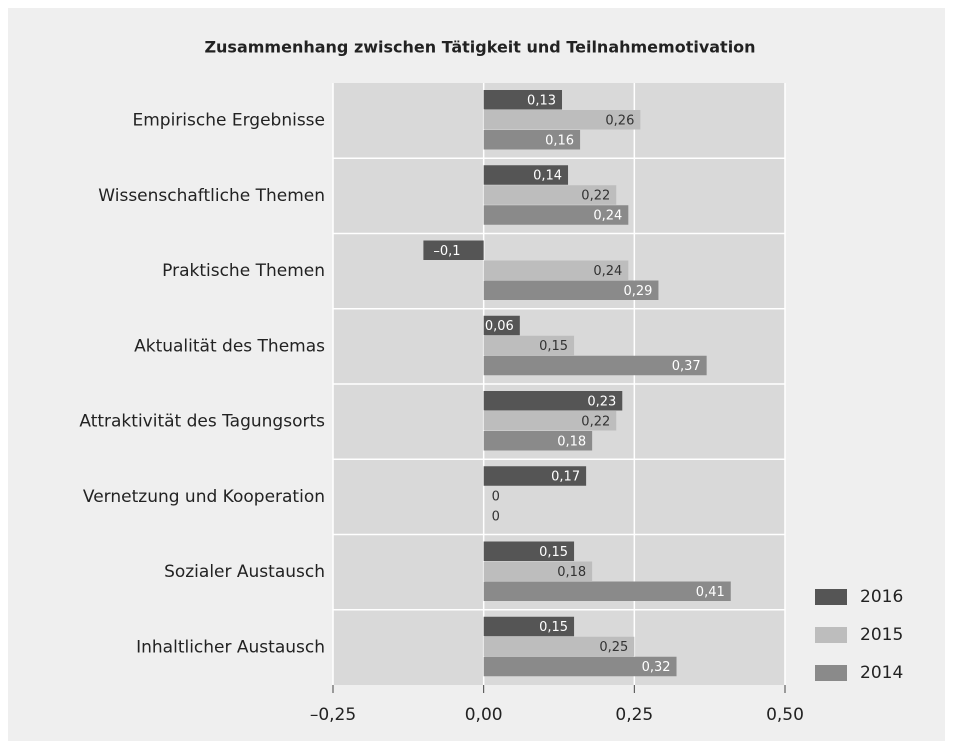 The image size is (953, 753). Describe the element at coordinates (230, 647) in the screenshot. I see `y-tick-label: Inhaltlicher Austausch` at that location.